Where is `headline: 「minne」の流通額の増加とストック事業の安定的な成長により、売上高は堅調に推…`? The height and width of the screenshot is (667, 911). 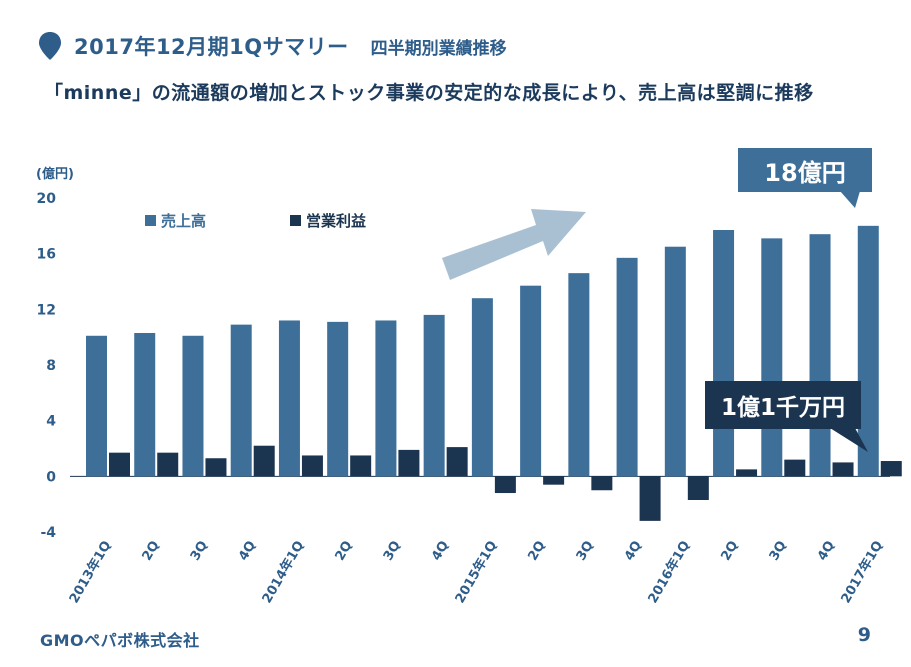 headline: 「minne」の流通額の増加とストック事業の安定的な成長により、売上高は堅調に推… is located at coordinates (429, 93).